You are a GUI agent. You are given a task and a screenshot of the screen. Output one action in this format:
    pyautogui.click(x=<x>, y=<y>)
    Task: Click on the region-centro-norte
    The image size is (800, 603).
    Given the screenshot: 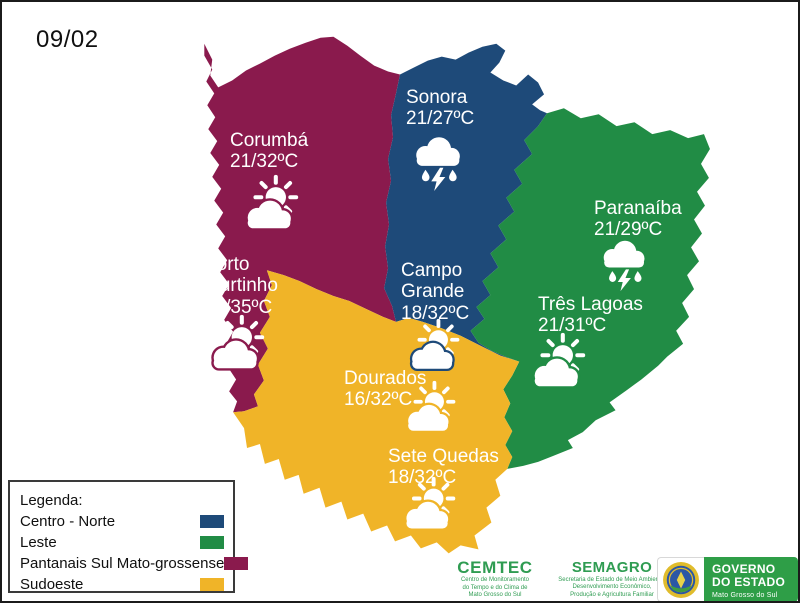 What is the action you would take?
    pyautogui.click(x=466, y=202)
    